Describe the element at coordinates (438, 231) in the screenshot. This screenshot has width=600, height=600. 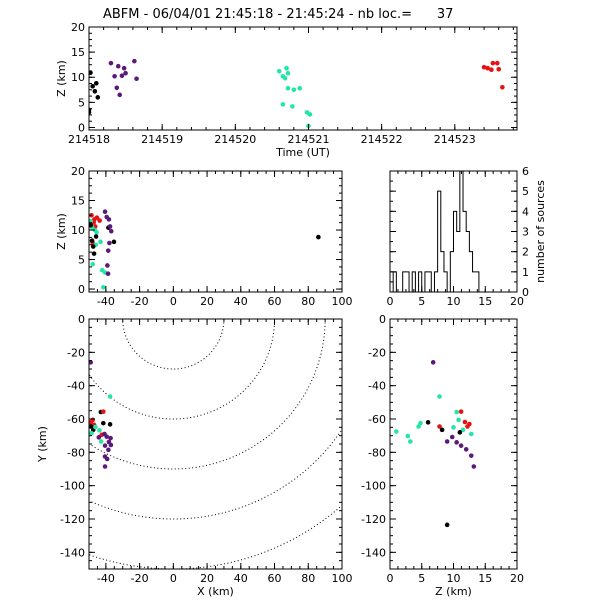
I see `histogram-outline` at that location.